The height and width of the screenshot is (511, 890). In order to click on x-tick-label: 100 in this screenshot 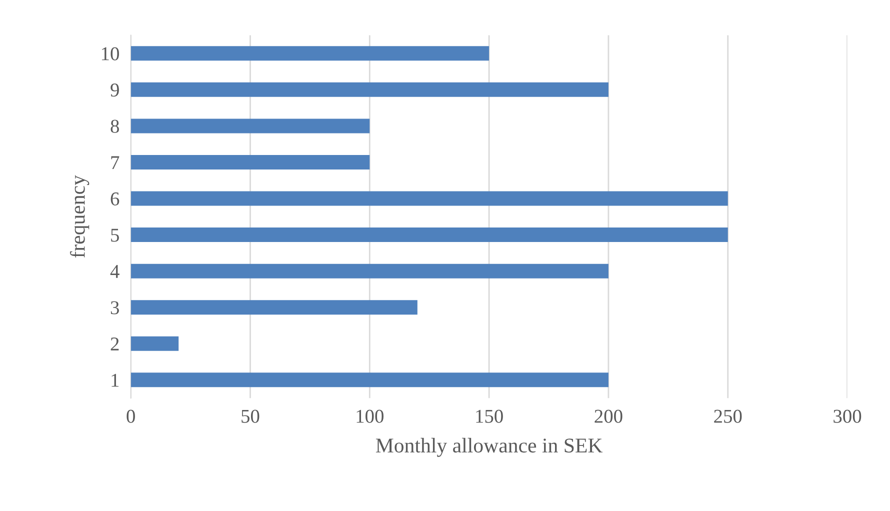, I will do `click(370, 416)`.